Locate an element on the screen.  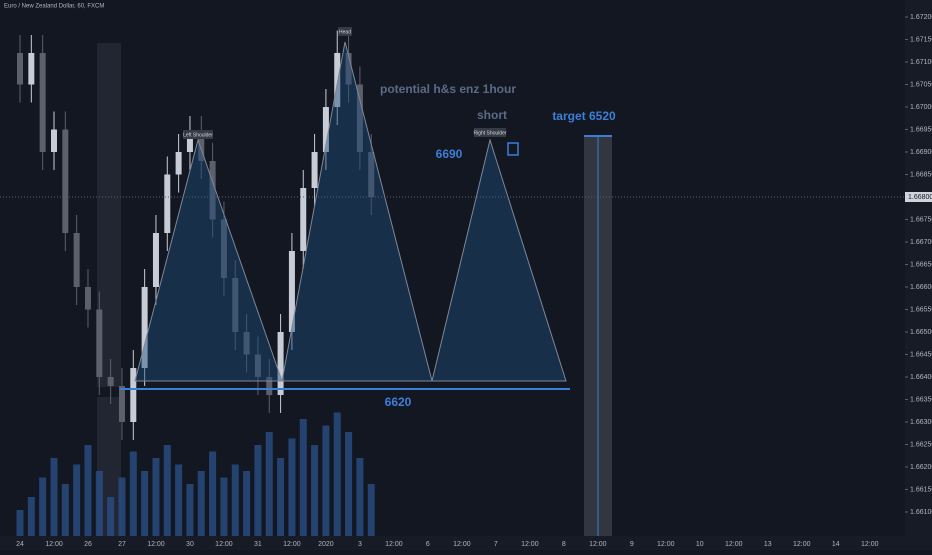
short-label: short is located at coordinates (492, 115).